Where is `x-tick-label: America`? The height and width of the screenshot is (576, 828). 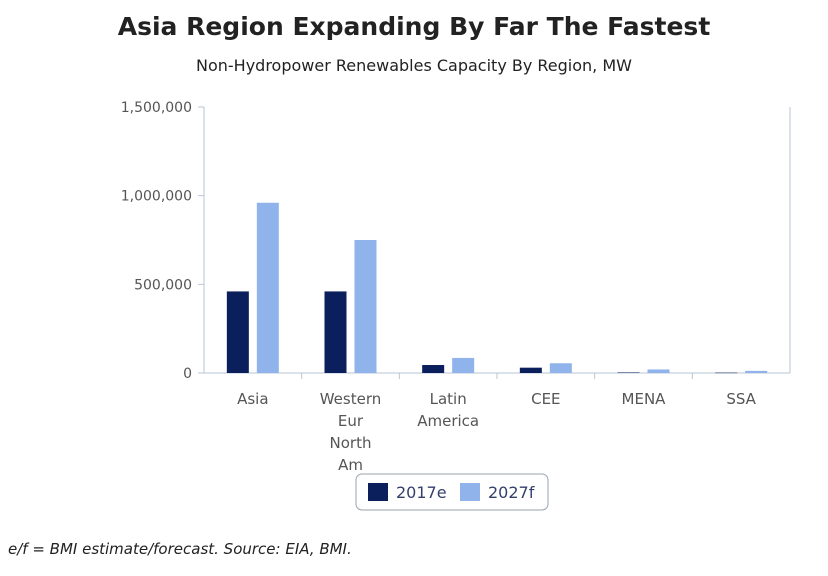
x-tick-label: America is located at coordinates (448, 421).